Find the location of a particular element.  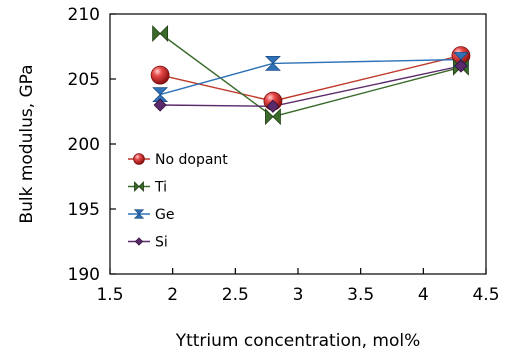

legend-marker-si is located at coordinates (139, 241).